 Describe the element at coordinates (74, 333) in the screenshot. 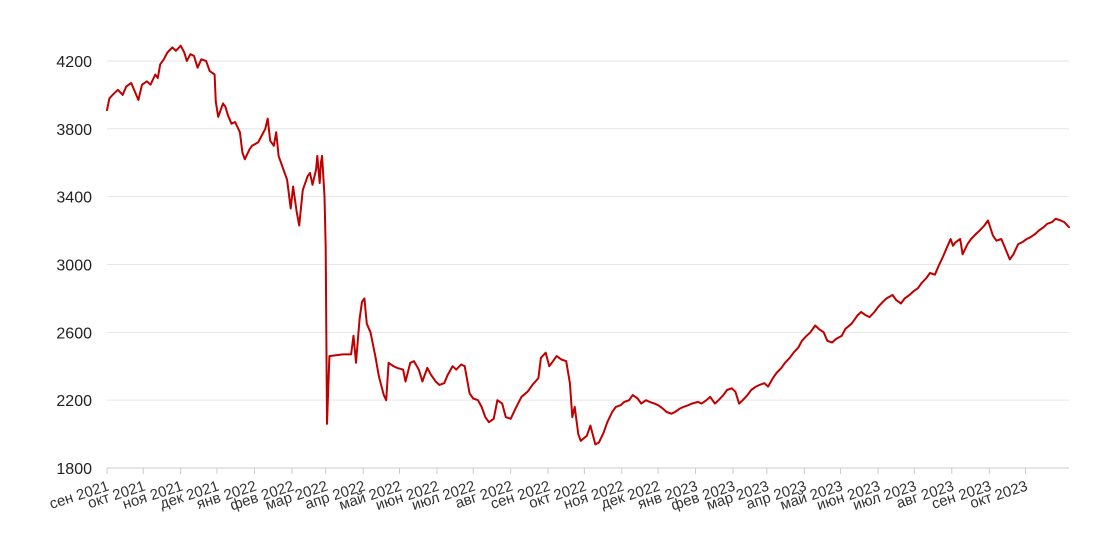

I see `y-tick-label-2600: 2600` at that location.